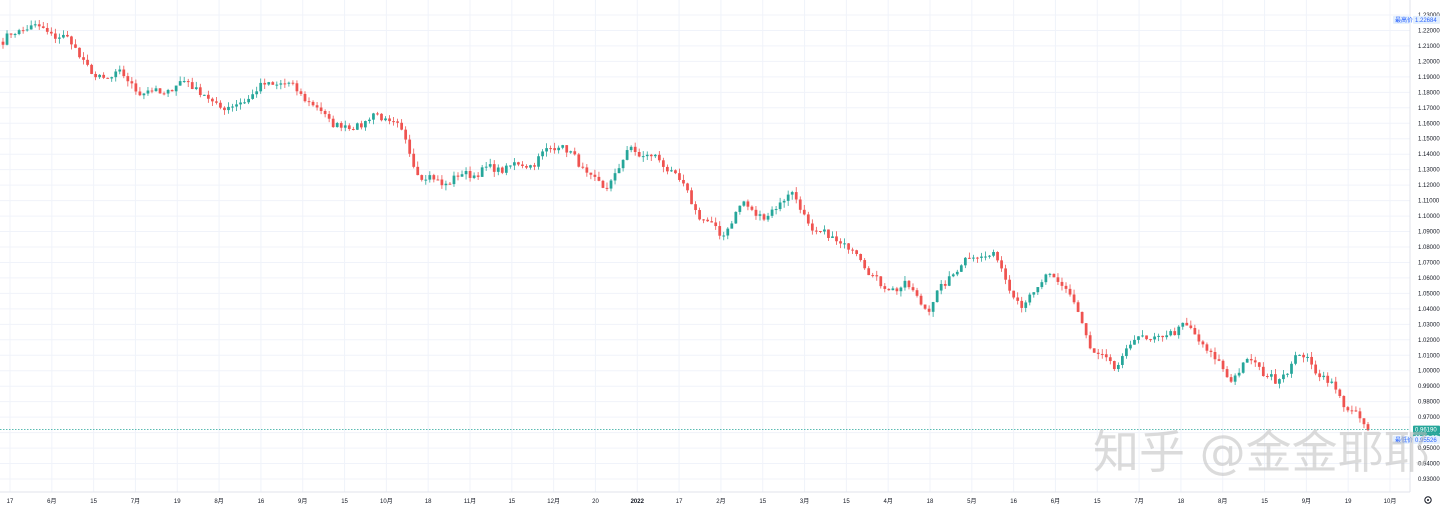 The image size is (1440, 507). What do you see at coordinates (1429, 78) in the screenshot?
I see `price-tick-label: 1.19000` at bounding box center [1429, 78].